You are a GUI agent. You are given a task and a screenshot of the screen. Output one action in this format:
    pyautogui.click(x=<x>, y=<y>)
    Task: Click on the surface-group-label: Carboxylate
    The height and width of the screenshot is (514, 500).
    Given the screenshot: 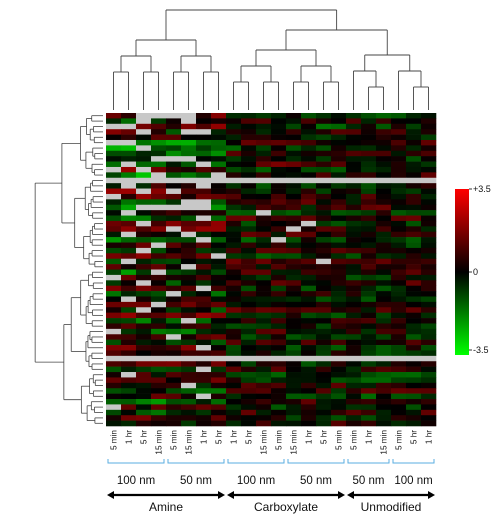 What is the action you would take?
    pyautogui.click(x=286, y=507)
    